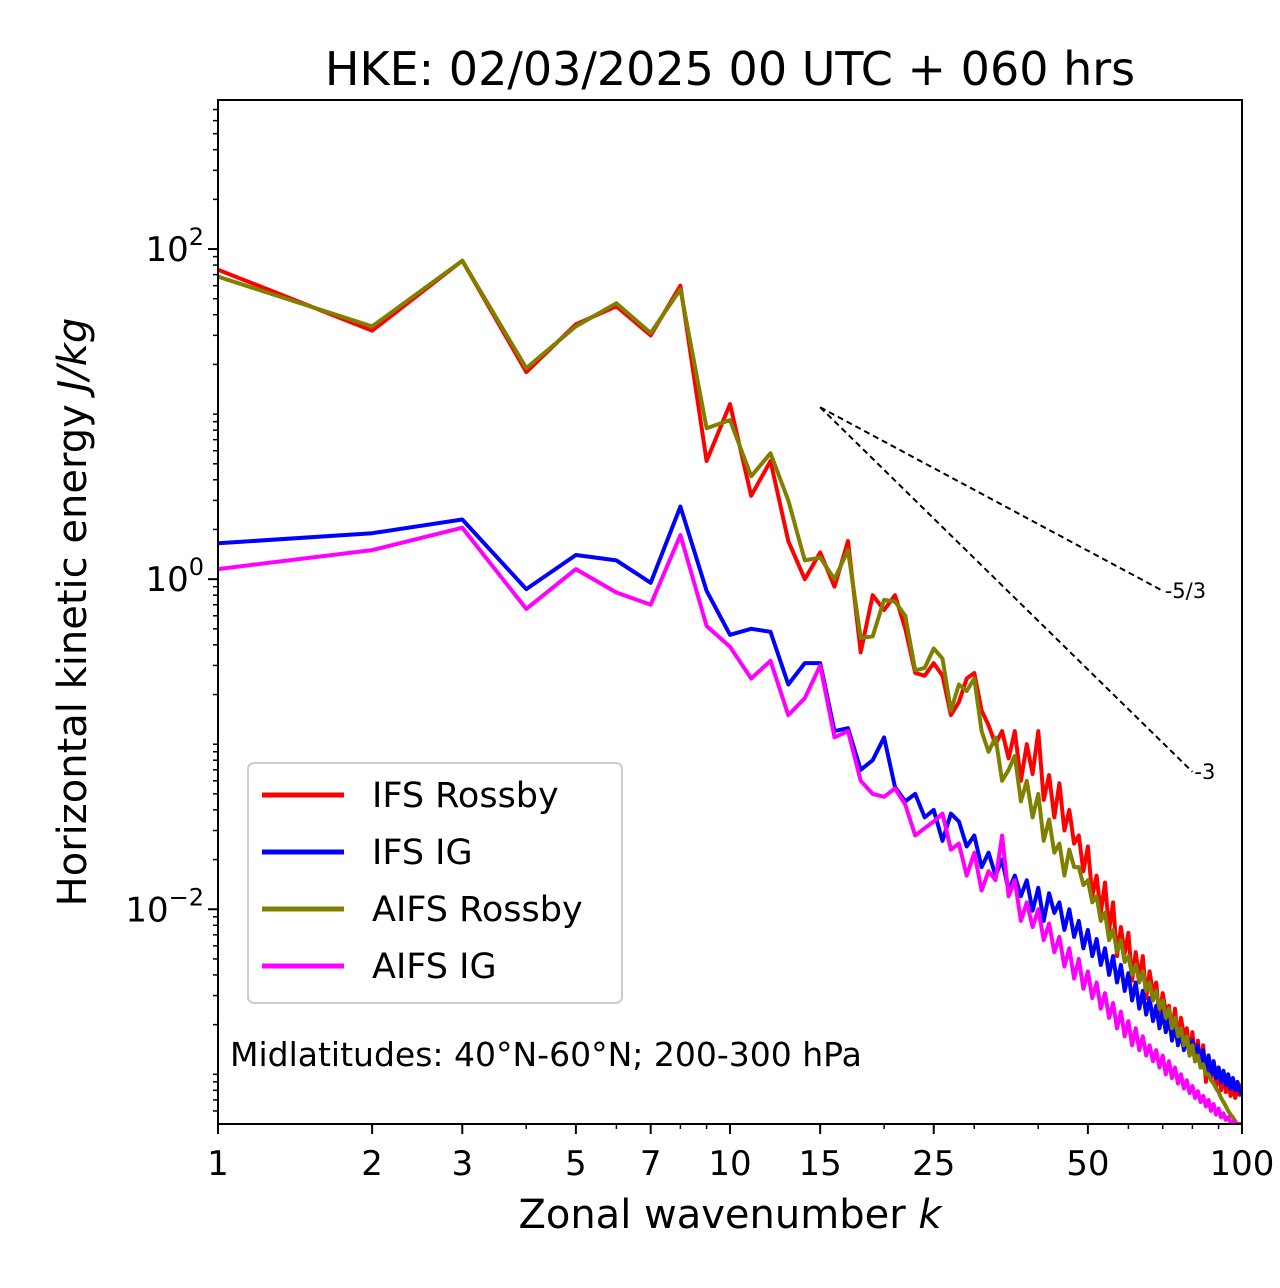 This screenshot has height=1288, width=1280. I want to click on x-axis-label: Zonal wavenumber k, so click(730, 1215).